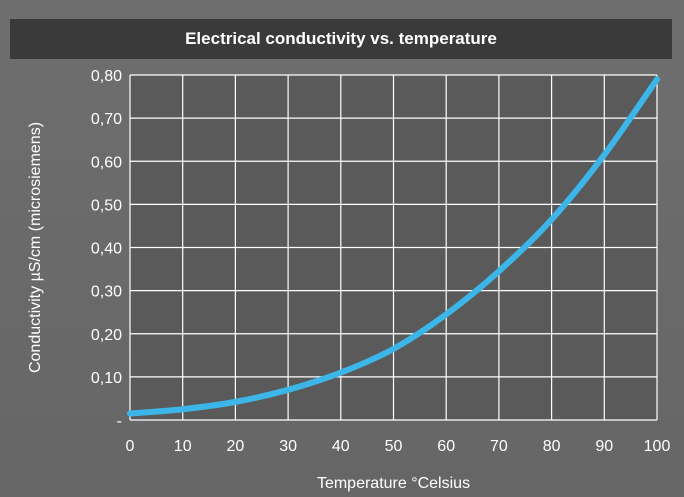 This screenshot has width=684, height=497. I want to click on y-tick-label: 0,60, so click(106, 162).